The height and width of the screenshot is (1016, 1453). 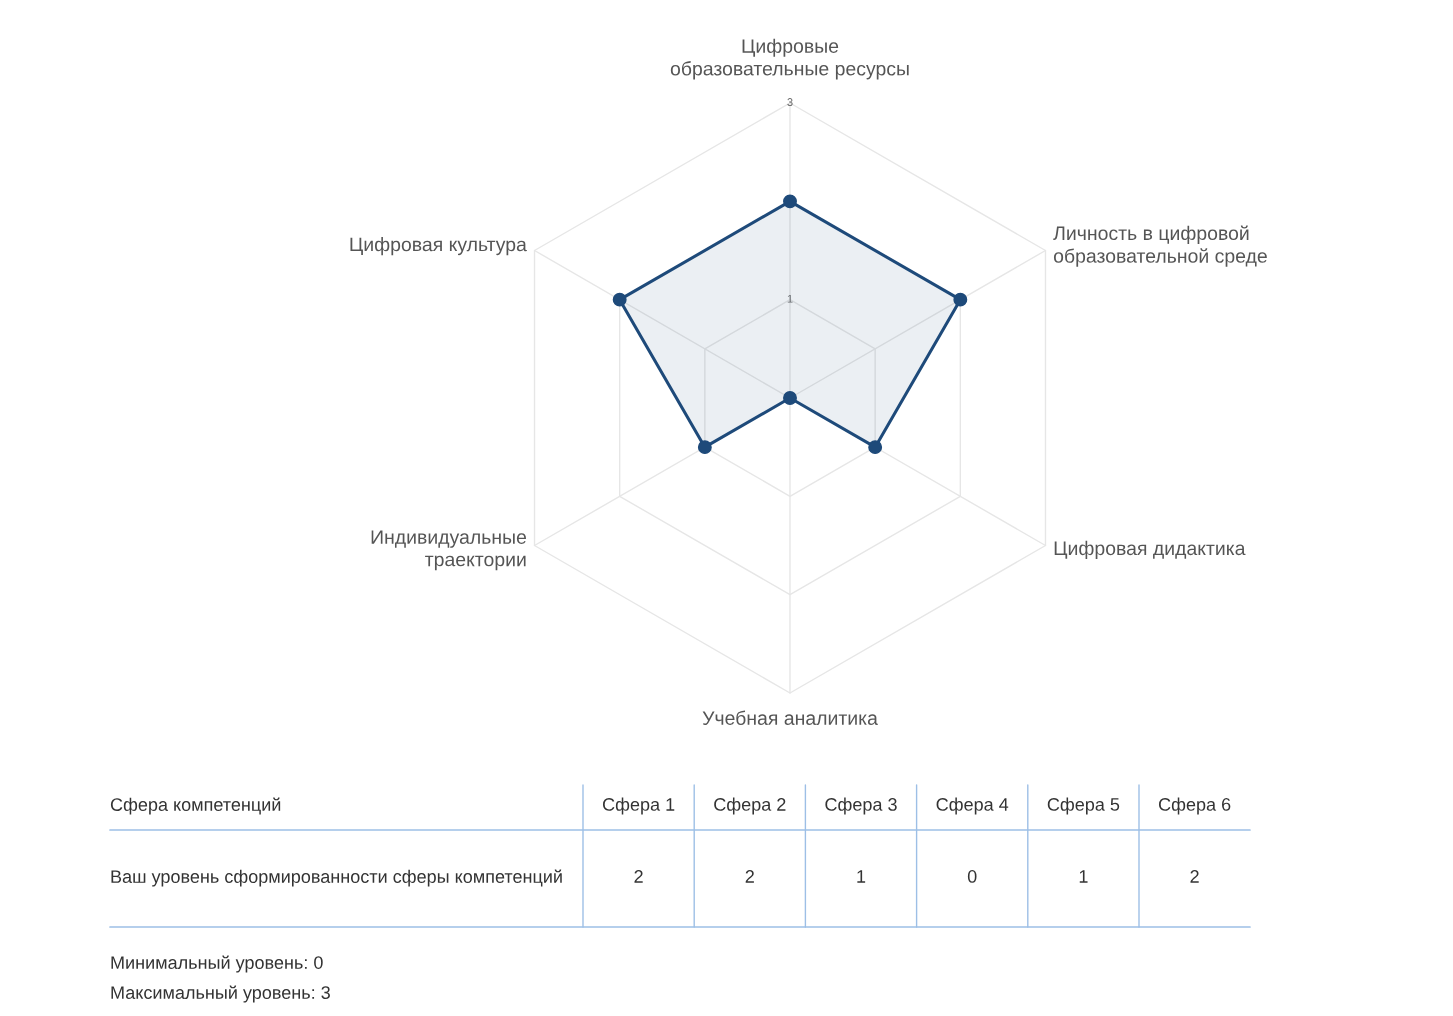 I want to click on text: Сфера 5, so click(x=1083, y=806).